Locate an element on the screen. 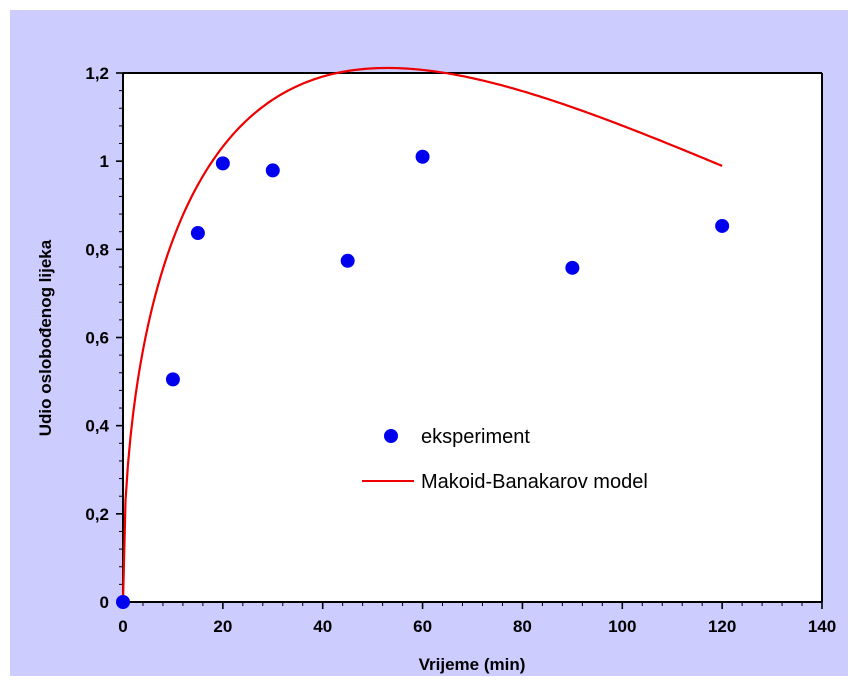  x-tick-label: 80 is located at coordinates (522, 626).